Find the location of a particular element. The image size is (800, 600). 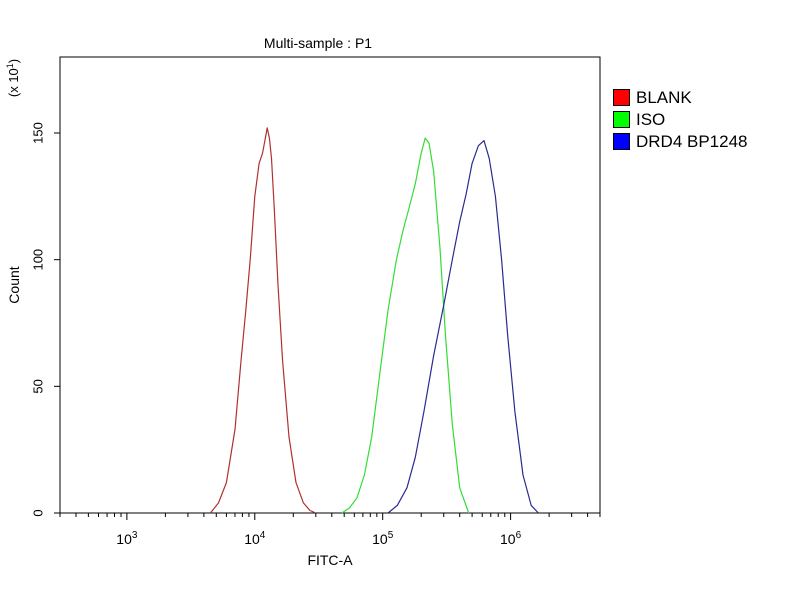

legend-item: ISO is located at coordinates (680, 119).